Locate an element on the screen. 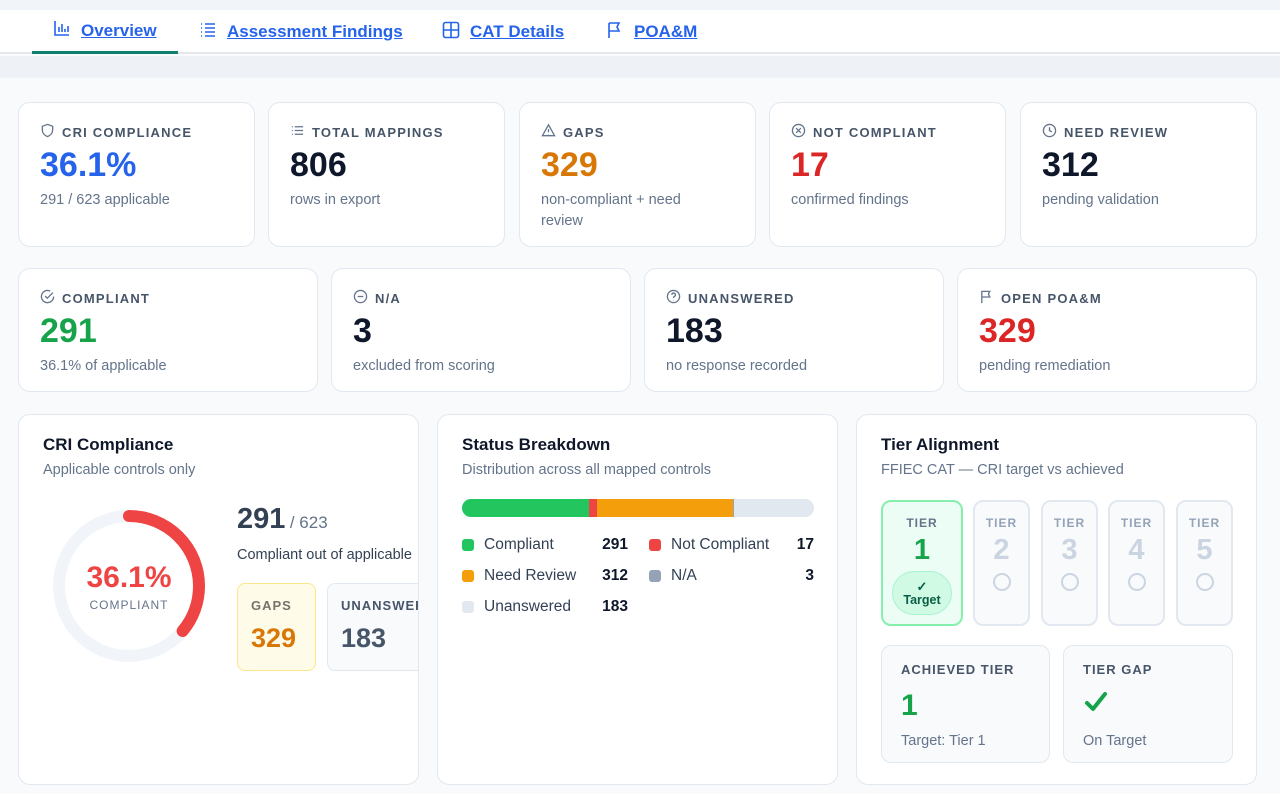  kpi-sub: non-compliant + need review is located at coordinates (611, 211).